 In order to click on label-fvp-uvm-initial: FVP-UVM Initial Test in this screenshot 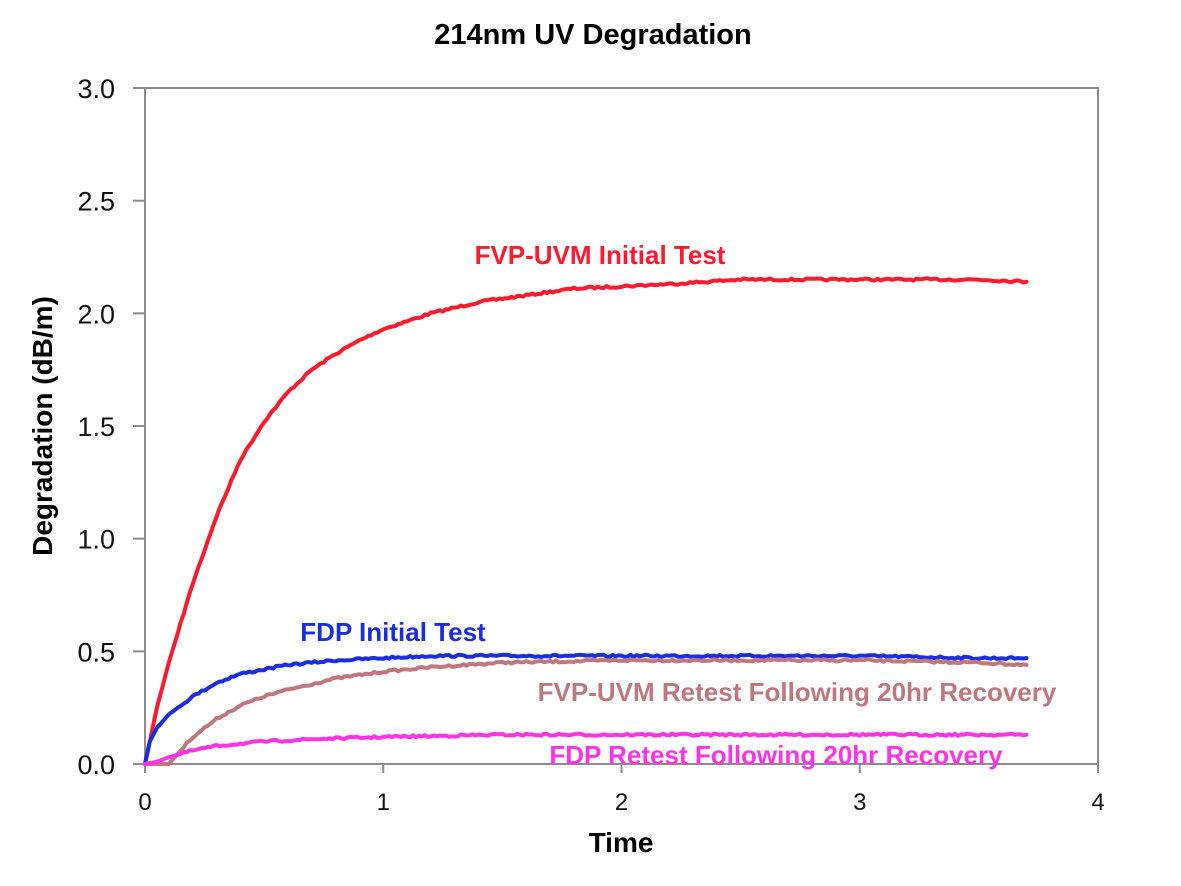, I will do `click(600, 255)`.